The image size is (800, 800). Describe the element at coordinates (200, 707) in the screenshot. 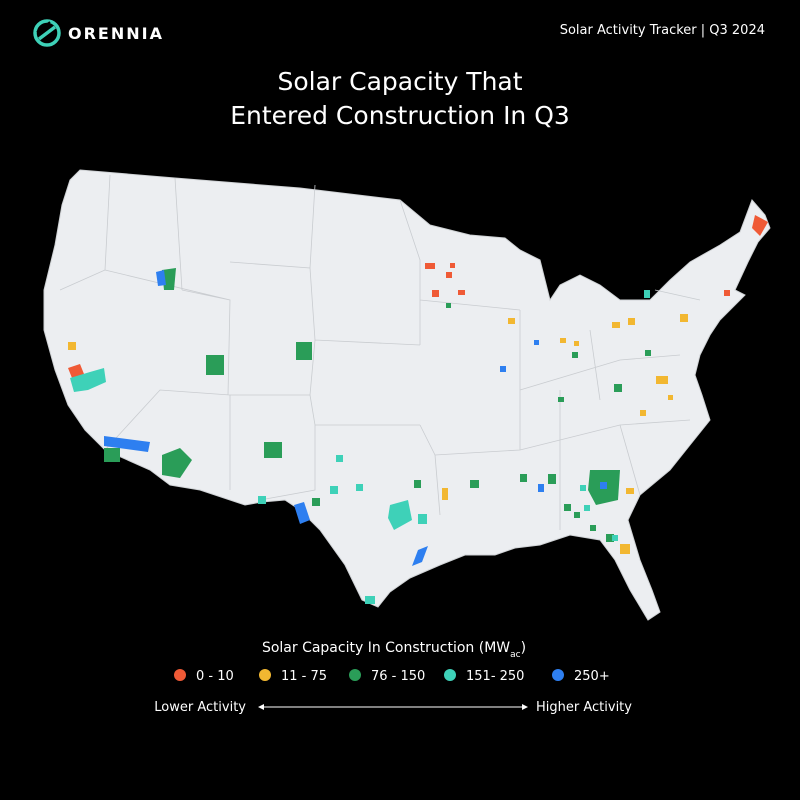

I see `scale-low: Lower Activity` at that location.